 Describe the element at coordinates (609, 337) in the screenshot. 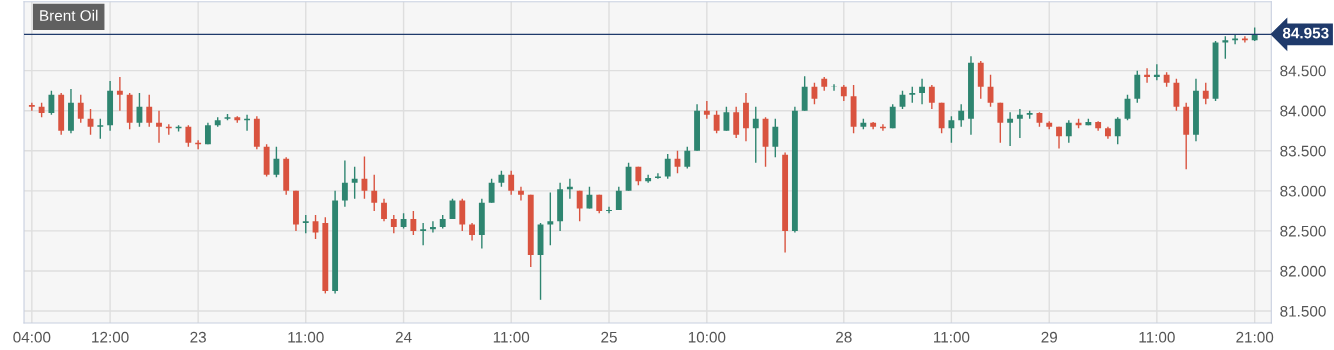

I see `x-tick-label: 25` at that location.